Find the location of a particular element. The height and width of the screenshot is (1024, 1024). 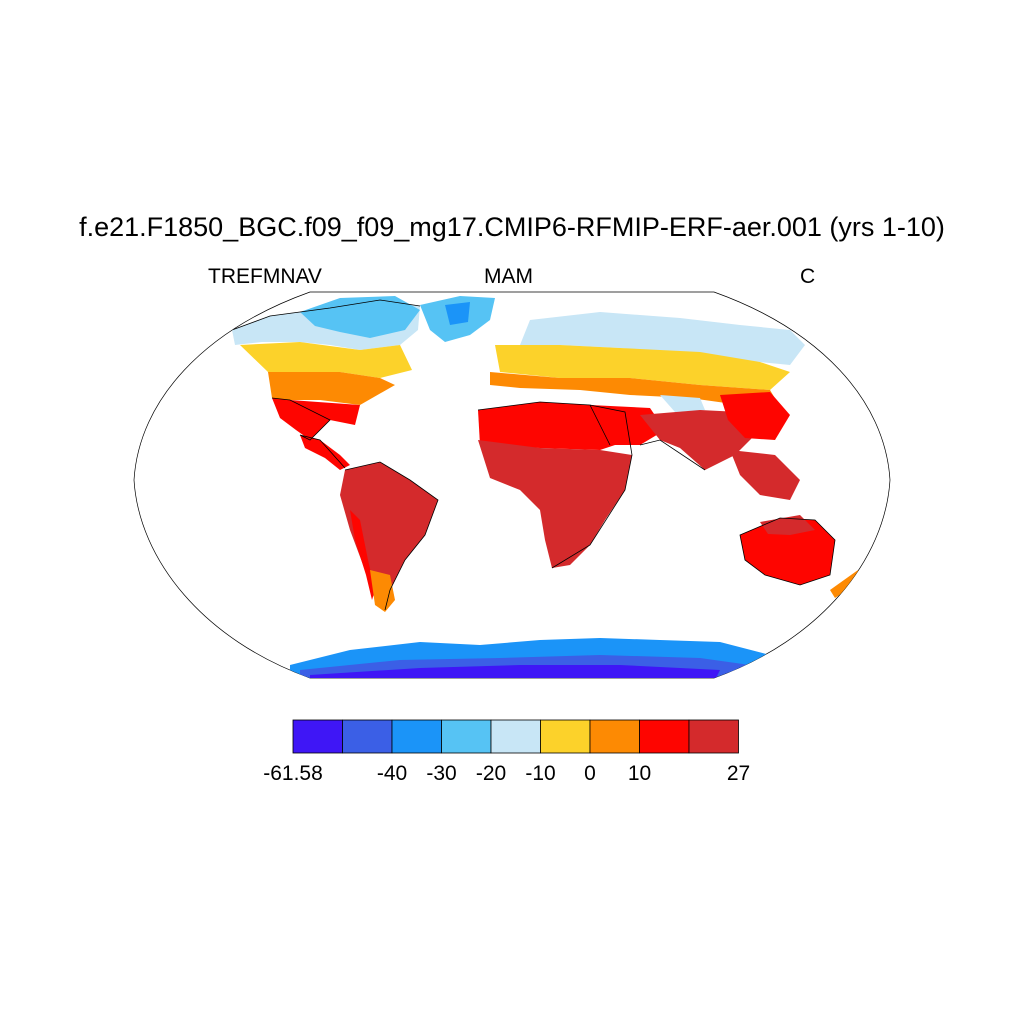

eurasia-yellow is located at coordinates (642, 367).